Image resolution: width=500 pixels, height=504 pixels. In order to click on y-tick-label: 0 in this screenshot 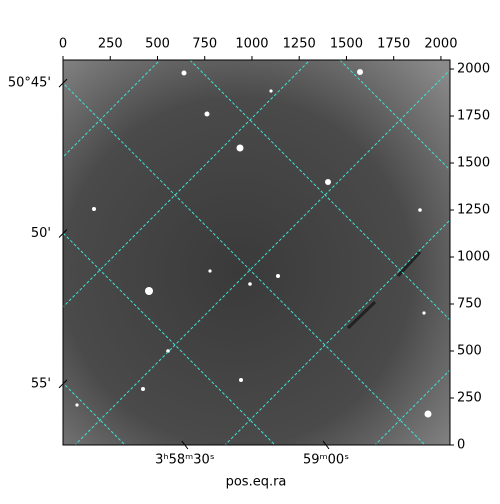, I will do `click(461, 445)`.